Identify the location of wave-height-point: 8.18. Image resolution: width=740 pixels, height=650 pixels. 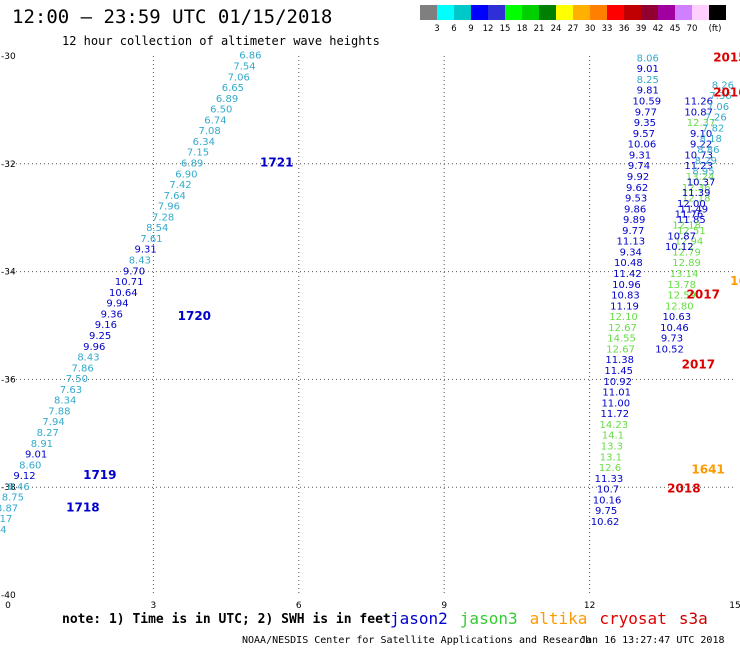
(711, 139).